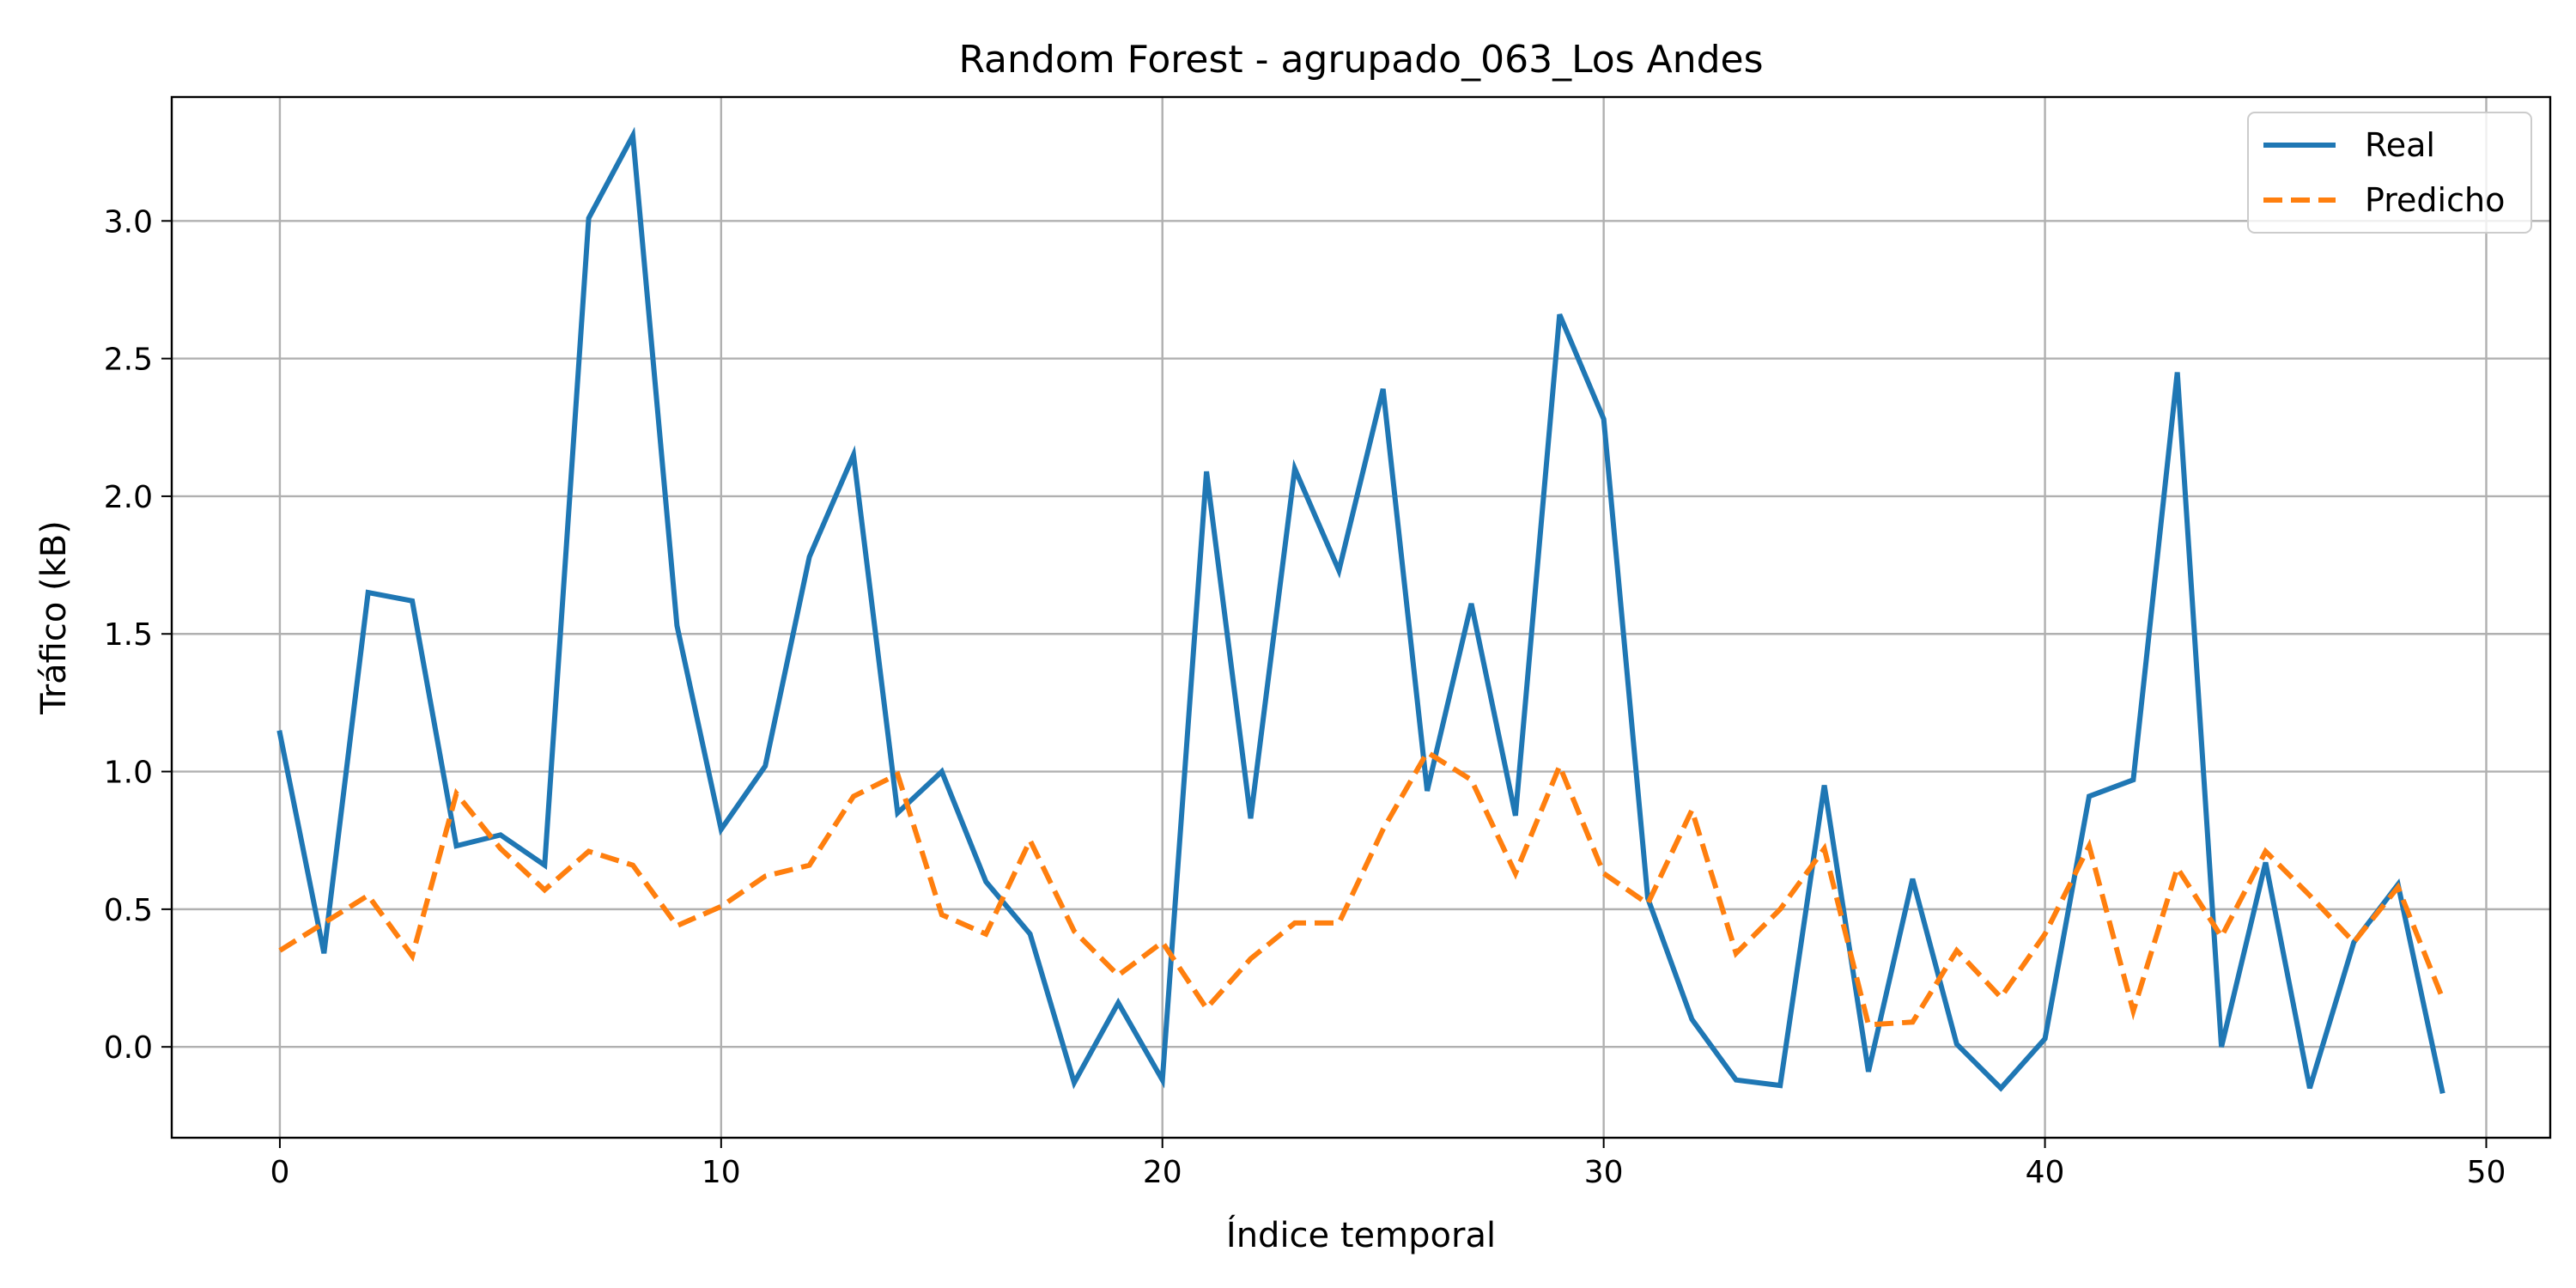 This screenshot has height=1288, width=2576. Describe the element at coordinates (1361, 1235) in the screenshot. I see `x-axis-label: Índice temporal` at that location.